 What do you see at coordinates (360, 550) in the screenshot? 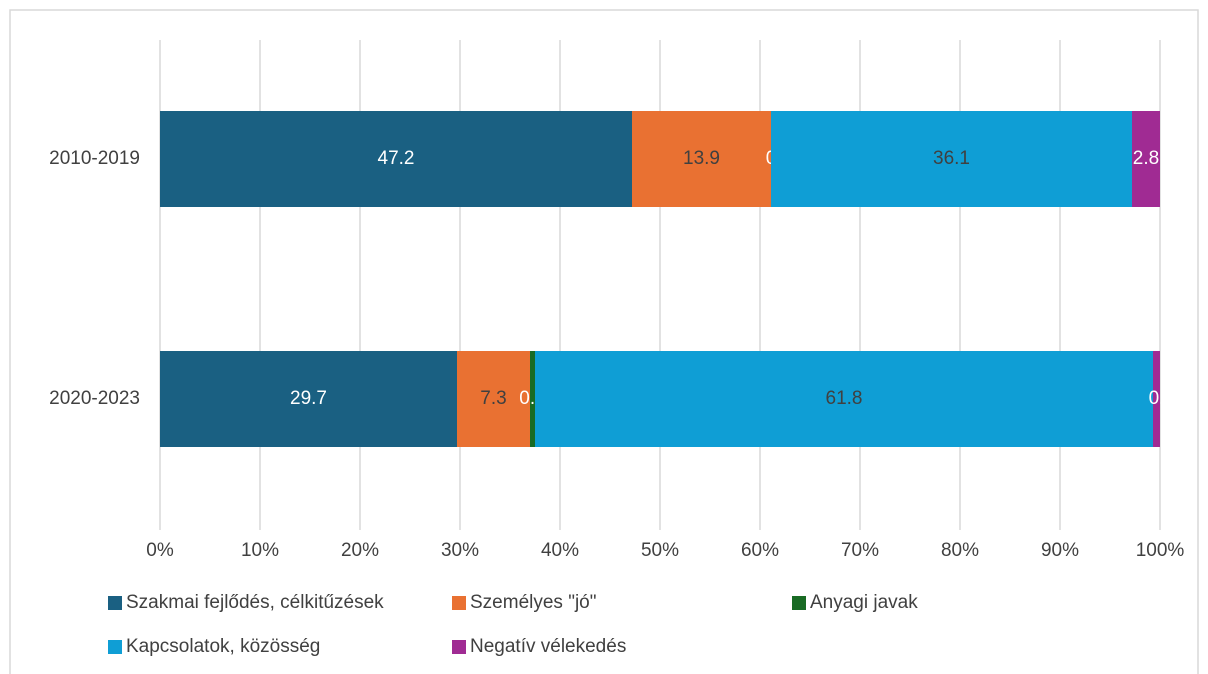
I see `x-tick-label: 20%` at bounding box center [360, 550].